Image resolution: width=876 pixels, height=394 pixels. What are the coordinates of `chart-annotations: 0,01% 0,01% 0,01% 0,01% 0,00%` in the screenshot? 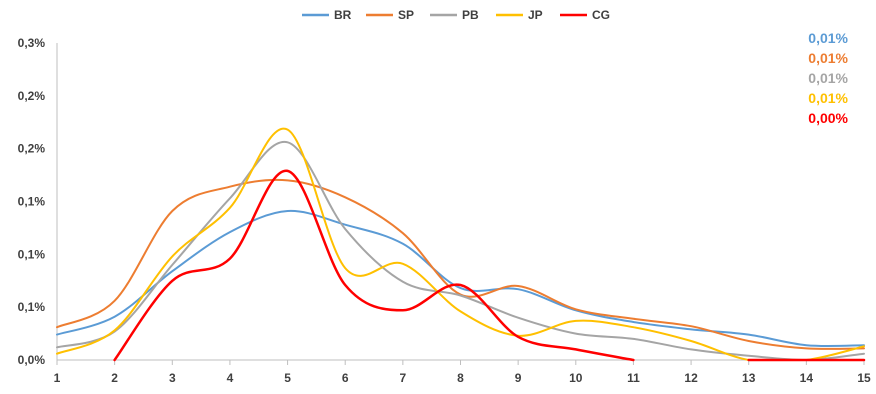 It's located at (828, 78).